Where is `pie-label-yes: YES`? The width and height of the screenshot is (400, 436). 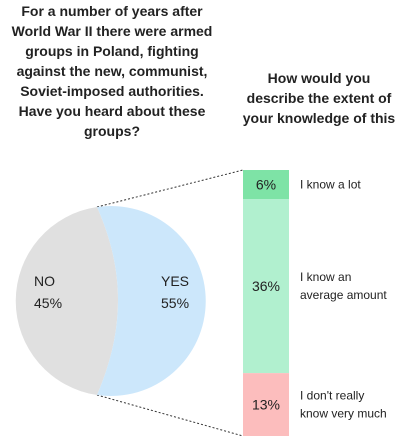 pie-label-yes: YES is located at coordinates (175, 281).